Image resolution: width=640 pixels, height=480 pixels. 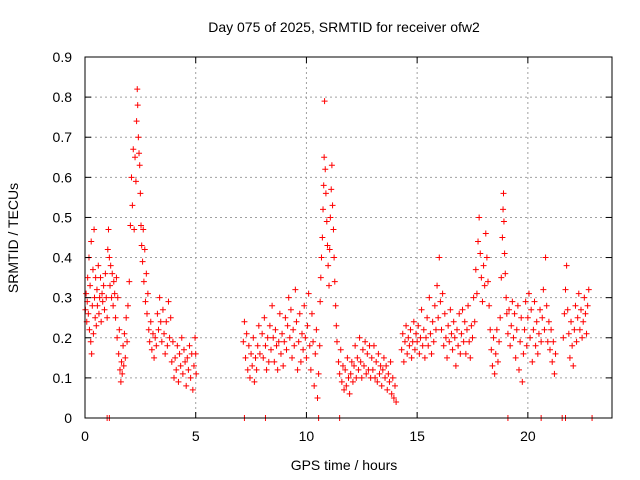 What do you see at coordinates (308, 436) in the screenshot?
I see `x-tick-labels: 0 5 10 15 20` at bounding box center [308, 436].